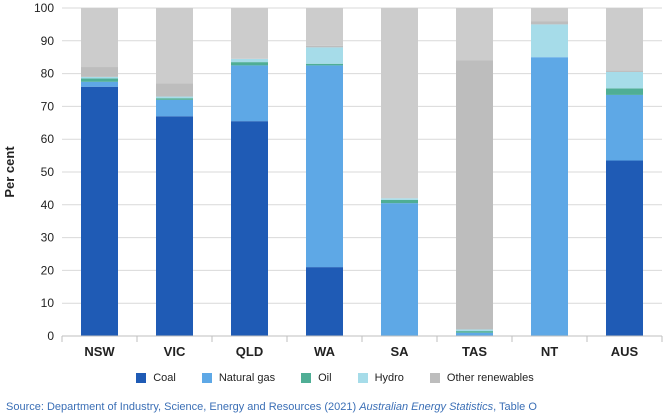 The width and height of the screenshot is (670, 417). Describe the element at coordinates (174, 90) in the screenshot. I see `bar-vic-other-renewables` at that location.